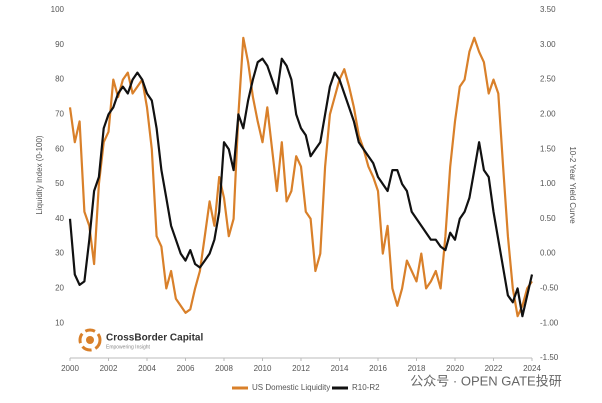  What do you see at coordinates (128, 347) in the screenshot?
I see `tagline: Empowering Insight` at bounding box center [128, 347].